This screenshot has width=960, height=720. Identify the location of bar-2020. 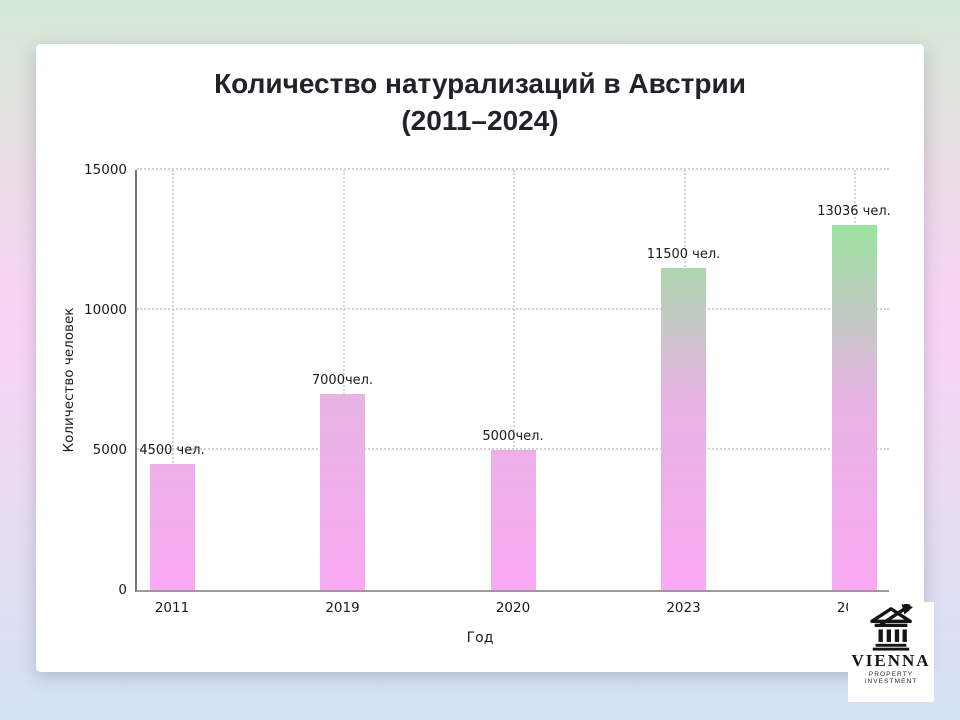
(513, 520).